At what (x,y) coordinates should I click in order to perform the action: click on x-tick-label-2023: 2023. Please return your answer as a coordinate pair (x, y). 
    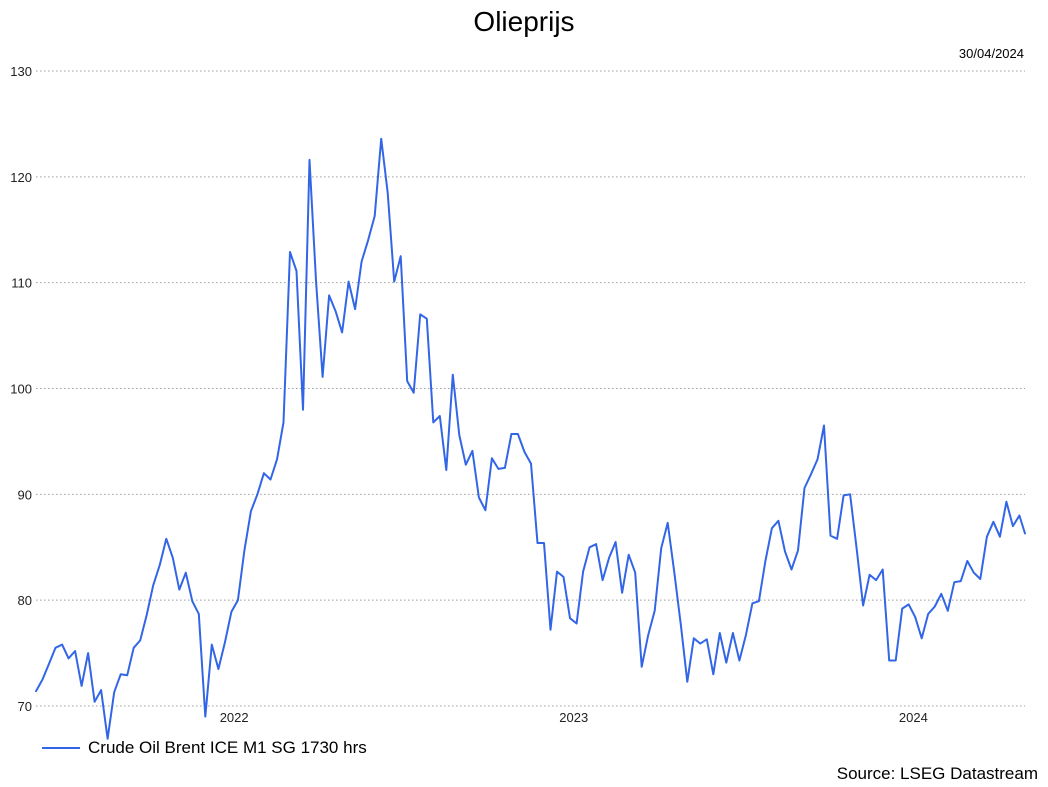
    Looking at the image, I should click on (573, 717).